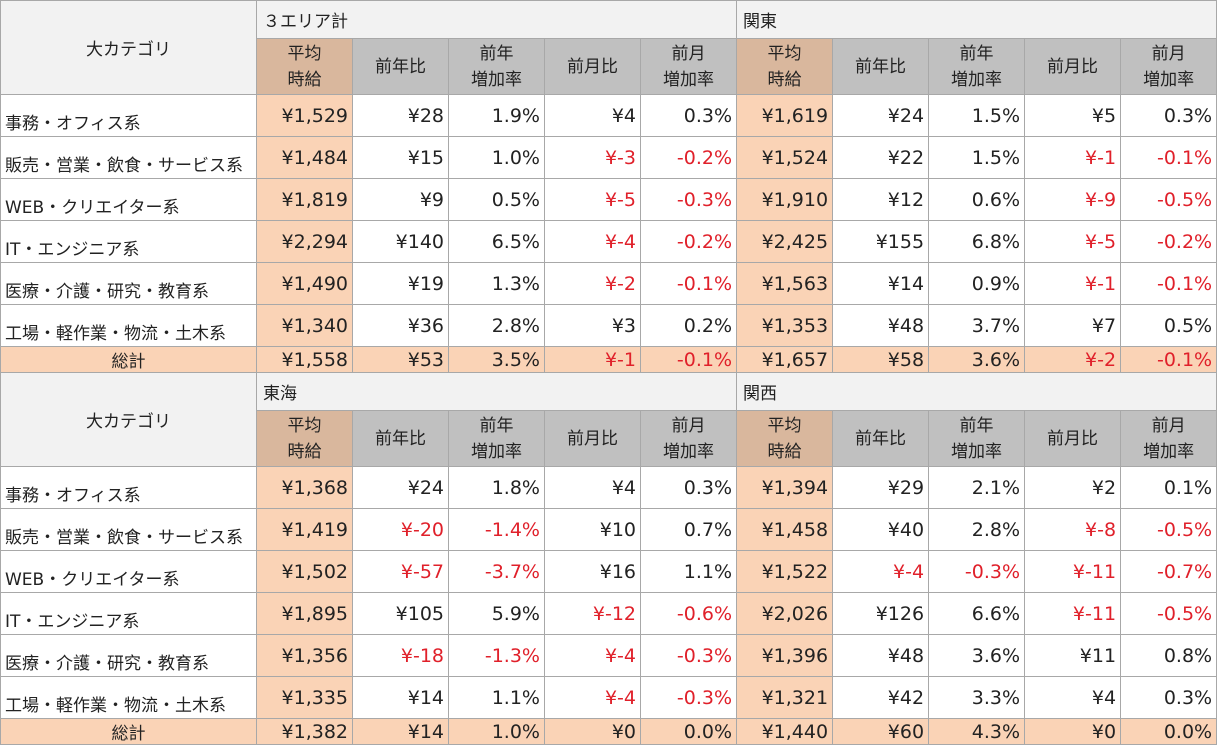  Describe the element at coordinates (609, 47) in the screenshot. I see `region-header-row: 大カテゴリ ３エリア計 関東` at that location.